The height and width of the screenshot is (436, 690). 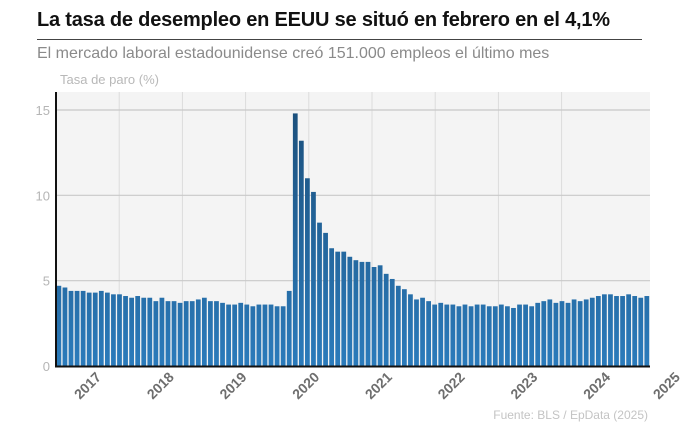 I want to click on title-divider, so click(x=339, y=39).